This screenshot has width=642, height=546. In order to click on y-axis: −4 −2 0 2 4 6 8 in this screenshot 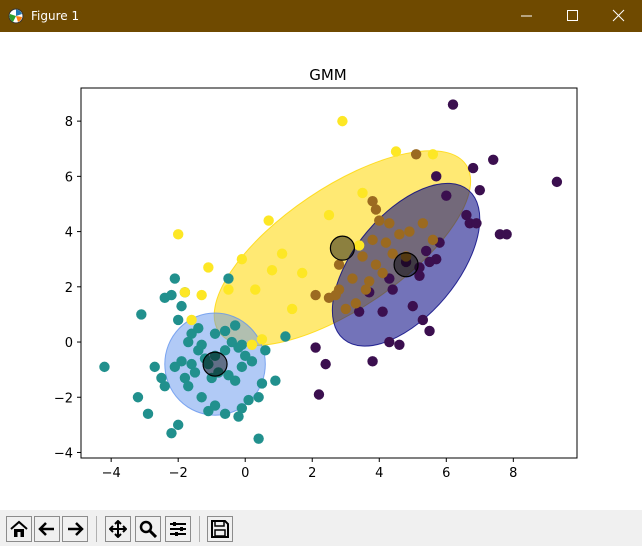, I will do `click(67, 288)`.